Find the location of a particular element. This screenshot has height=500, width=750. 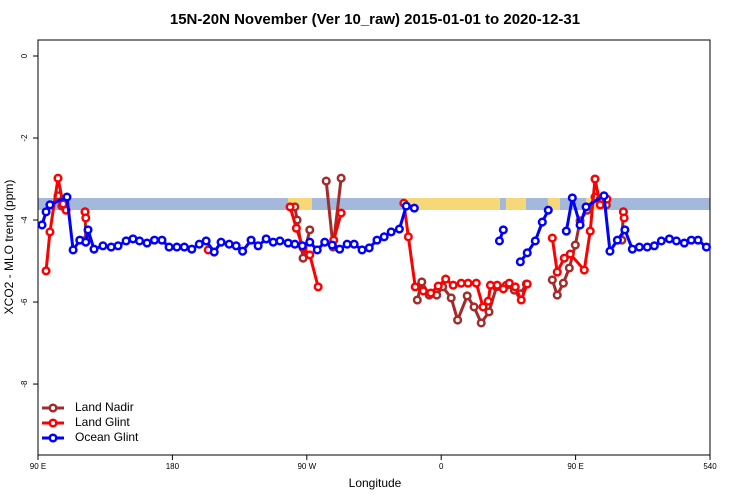

x-tick-label: 540 is located at coordinates (710, 466).